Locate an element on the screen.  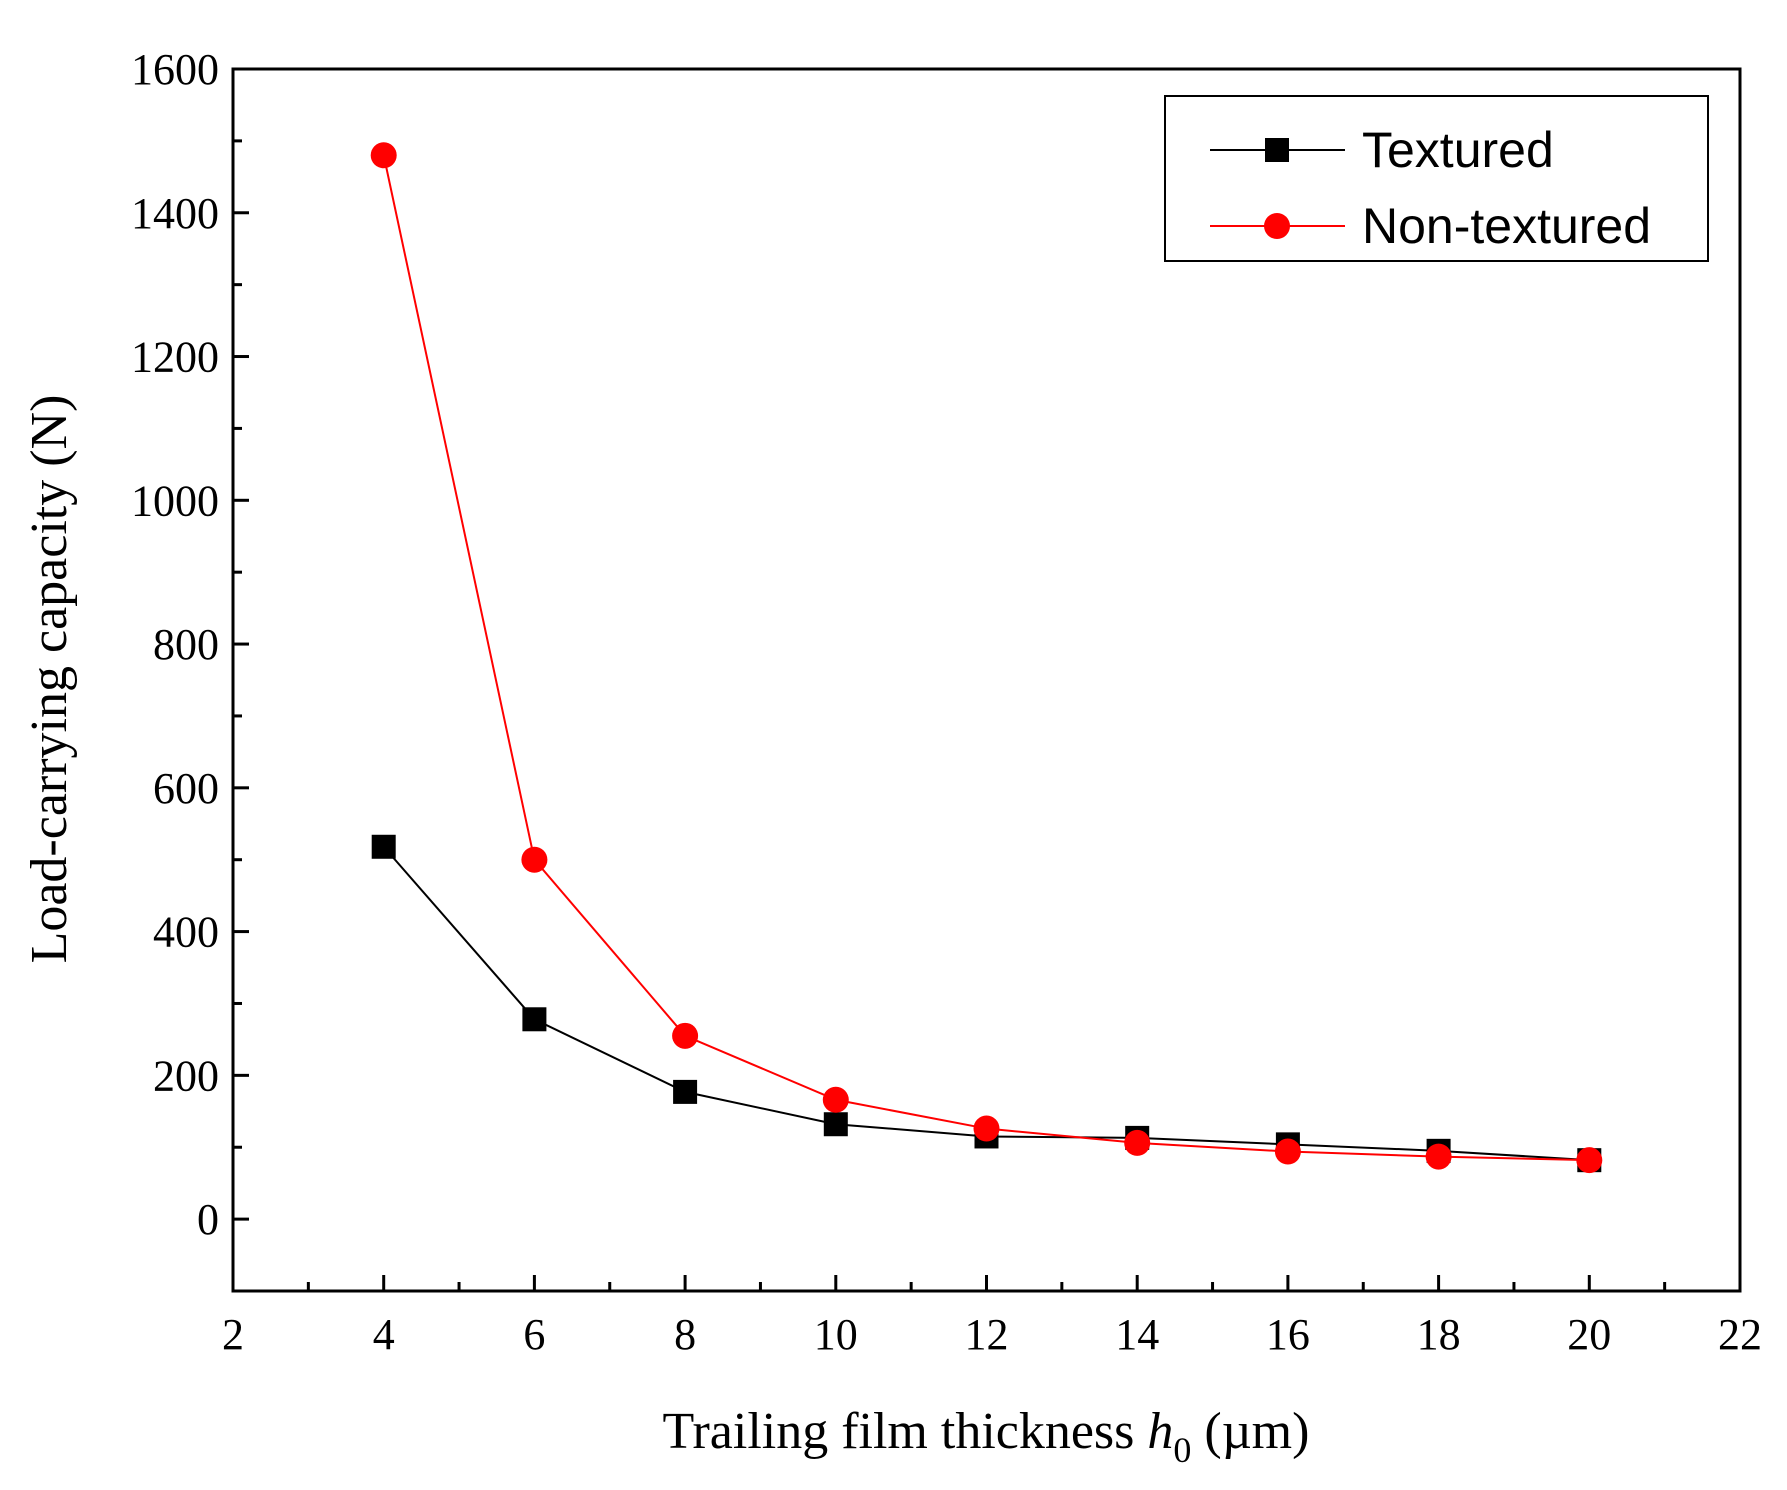
y-tick-label: 0 is located at coordinates (208, 1219).